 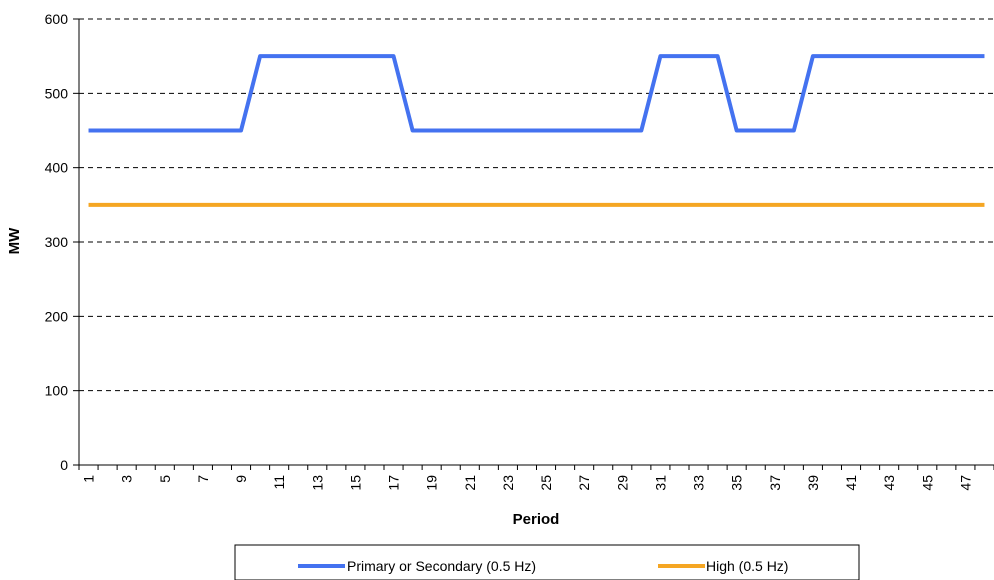 What do you see at coordinates (64, 465) in the screenshot?
I see `y-tick-label: 0` at bounding box center [64, 465].